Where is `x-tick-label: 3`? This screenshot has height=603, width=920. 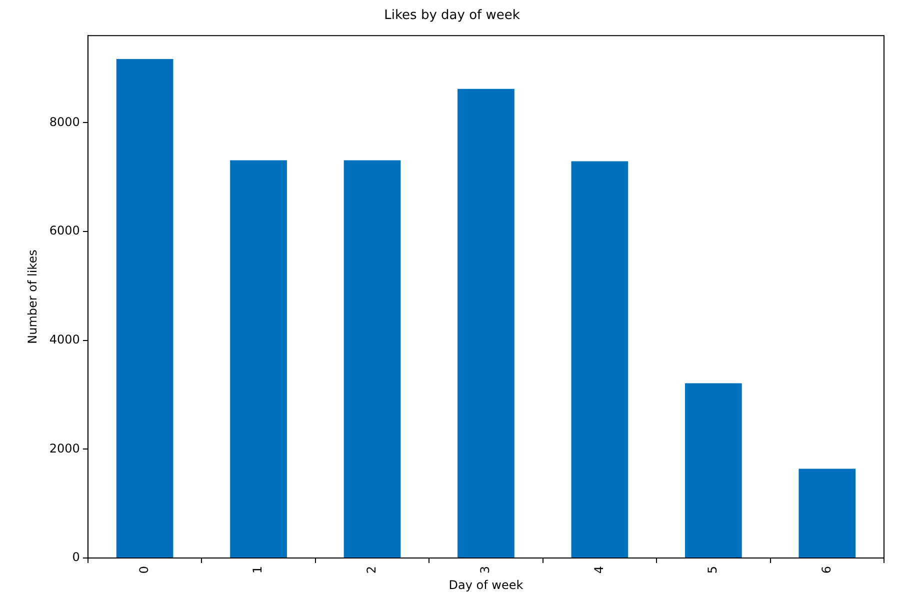
x-tick-label: 3 is located at coordinates (485, 570).